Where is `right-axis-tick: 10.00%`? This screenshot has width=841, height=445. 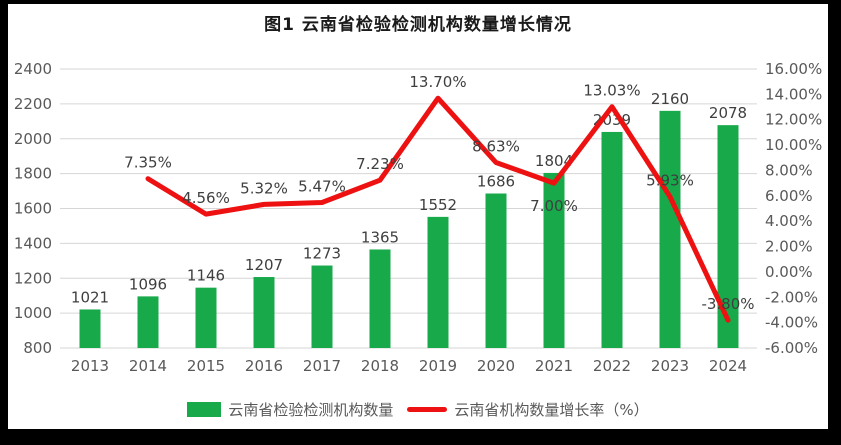
right-axis-tick: 10.00% is located at coordinates (793, 145).